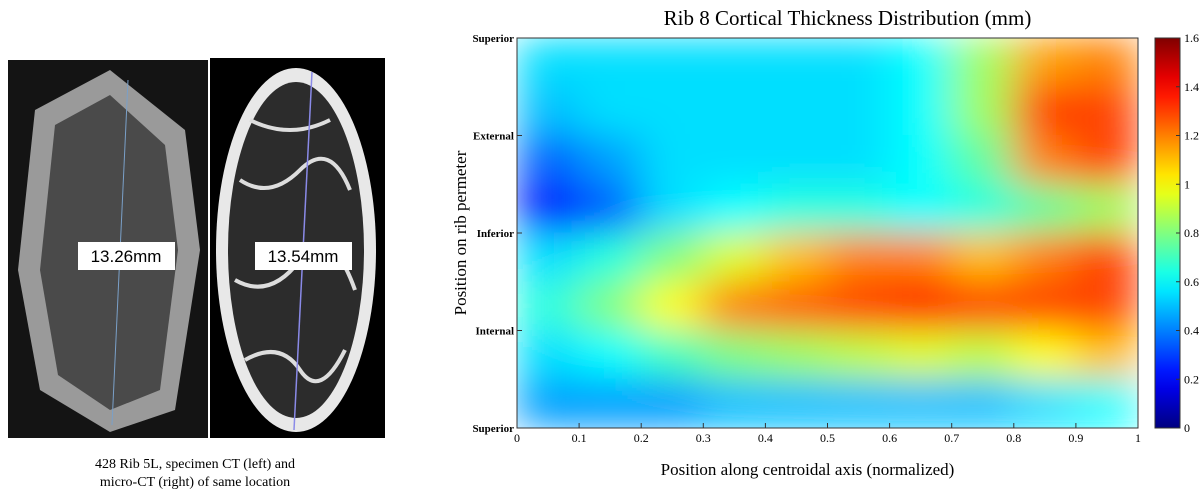 Image resolution: width=1200 pixels, height=498 pixels. I want to click on x-tick-label: 0, so click(517, 438).